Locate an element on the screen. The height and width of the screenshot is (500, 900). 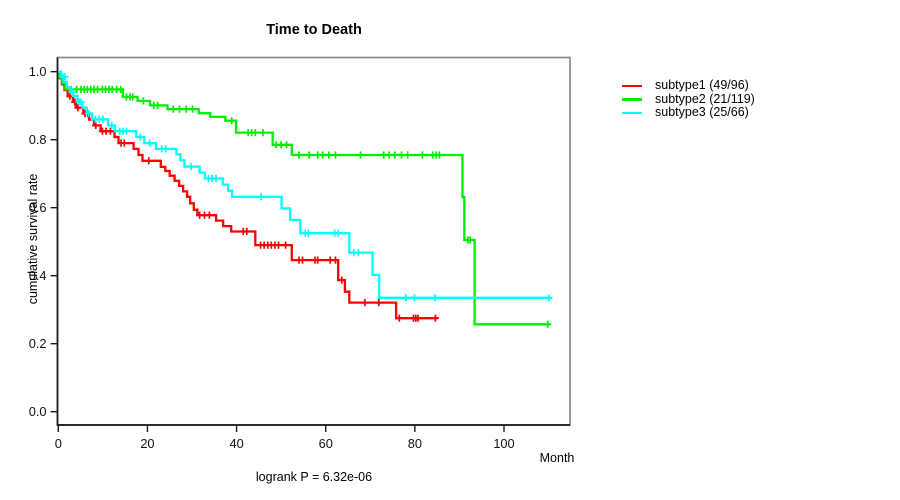
legend-item-subtype2: subtype2 (21/119) is located at coordinates (688, 99).